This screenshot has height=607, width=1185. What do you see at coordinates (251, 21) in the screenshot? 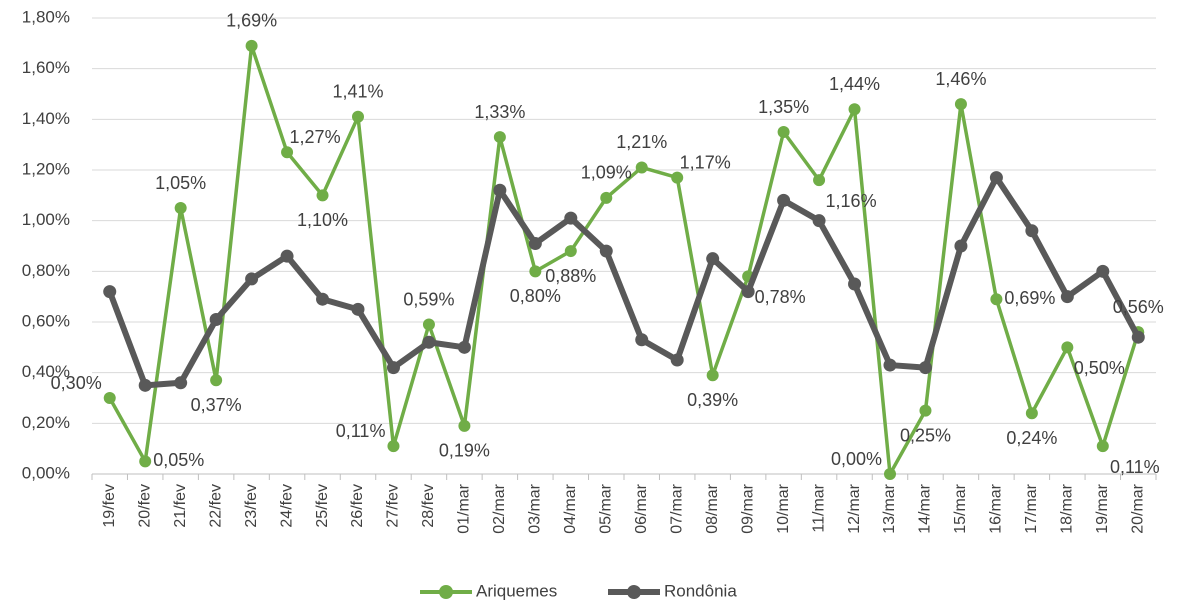
I see `data-label: 1,69%` at bounding box center [251, 21].